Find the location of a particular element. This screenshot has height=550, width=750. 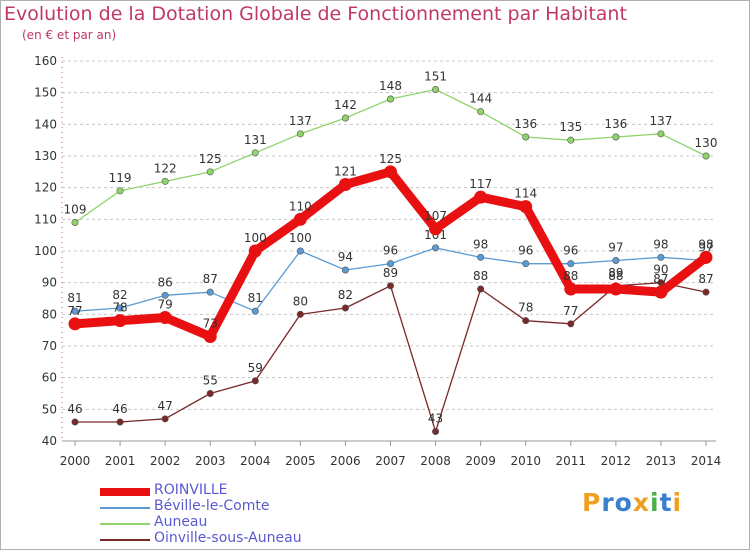

x-tick-label: 2013 is located at coordinates (661, 461).